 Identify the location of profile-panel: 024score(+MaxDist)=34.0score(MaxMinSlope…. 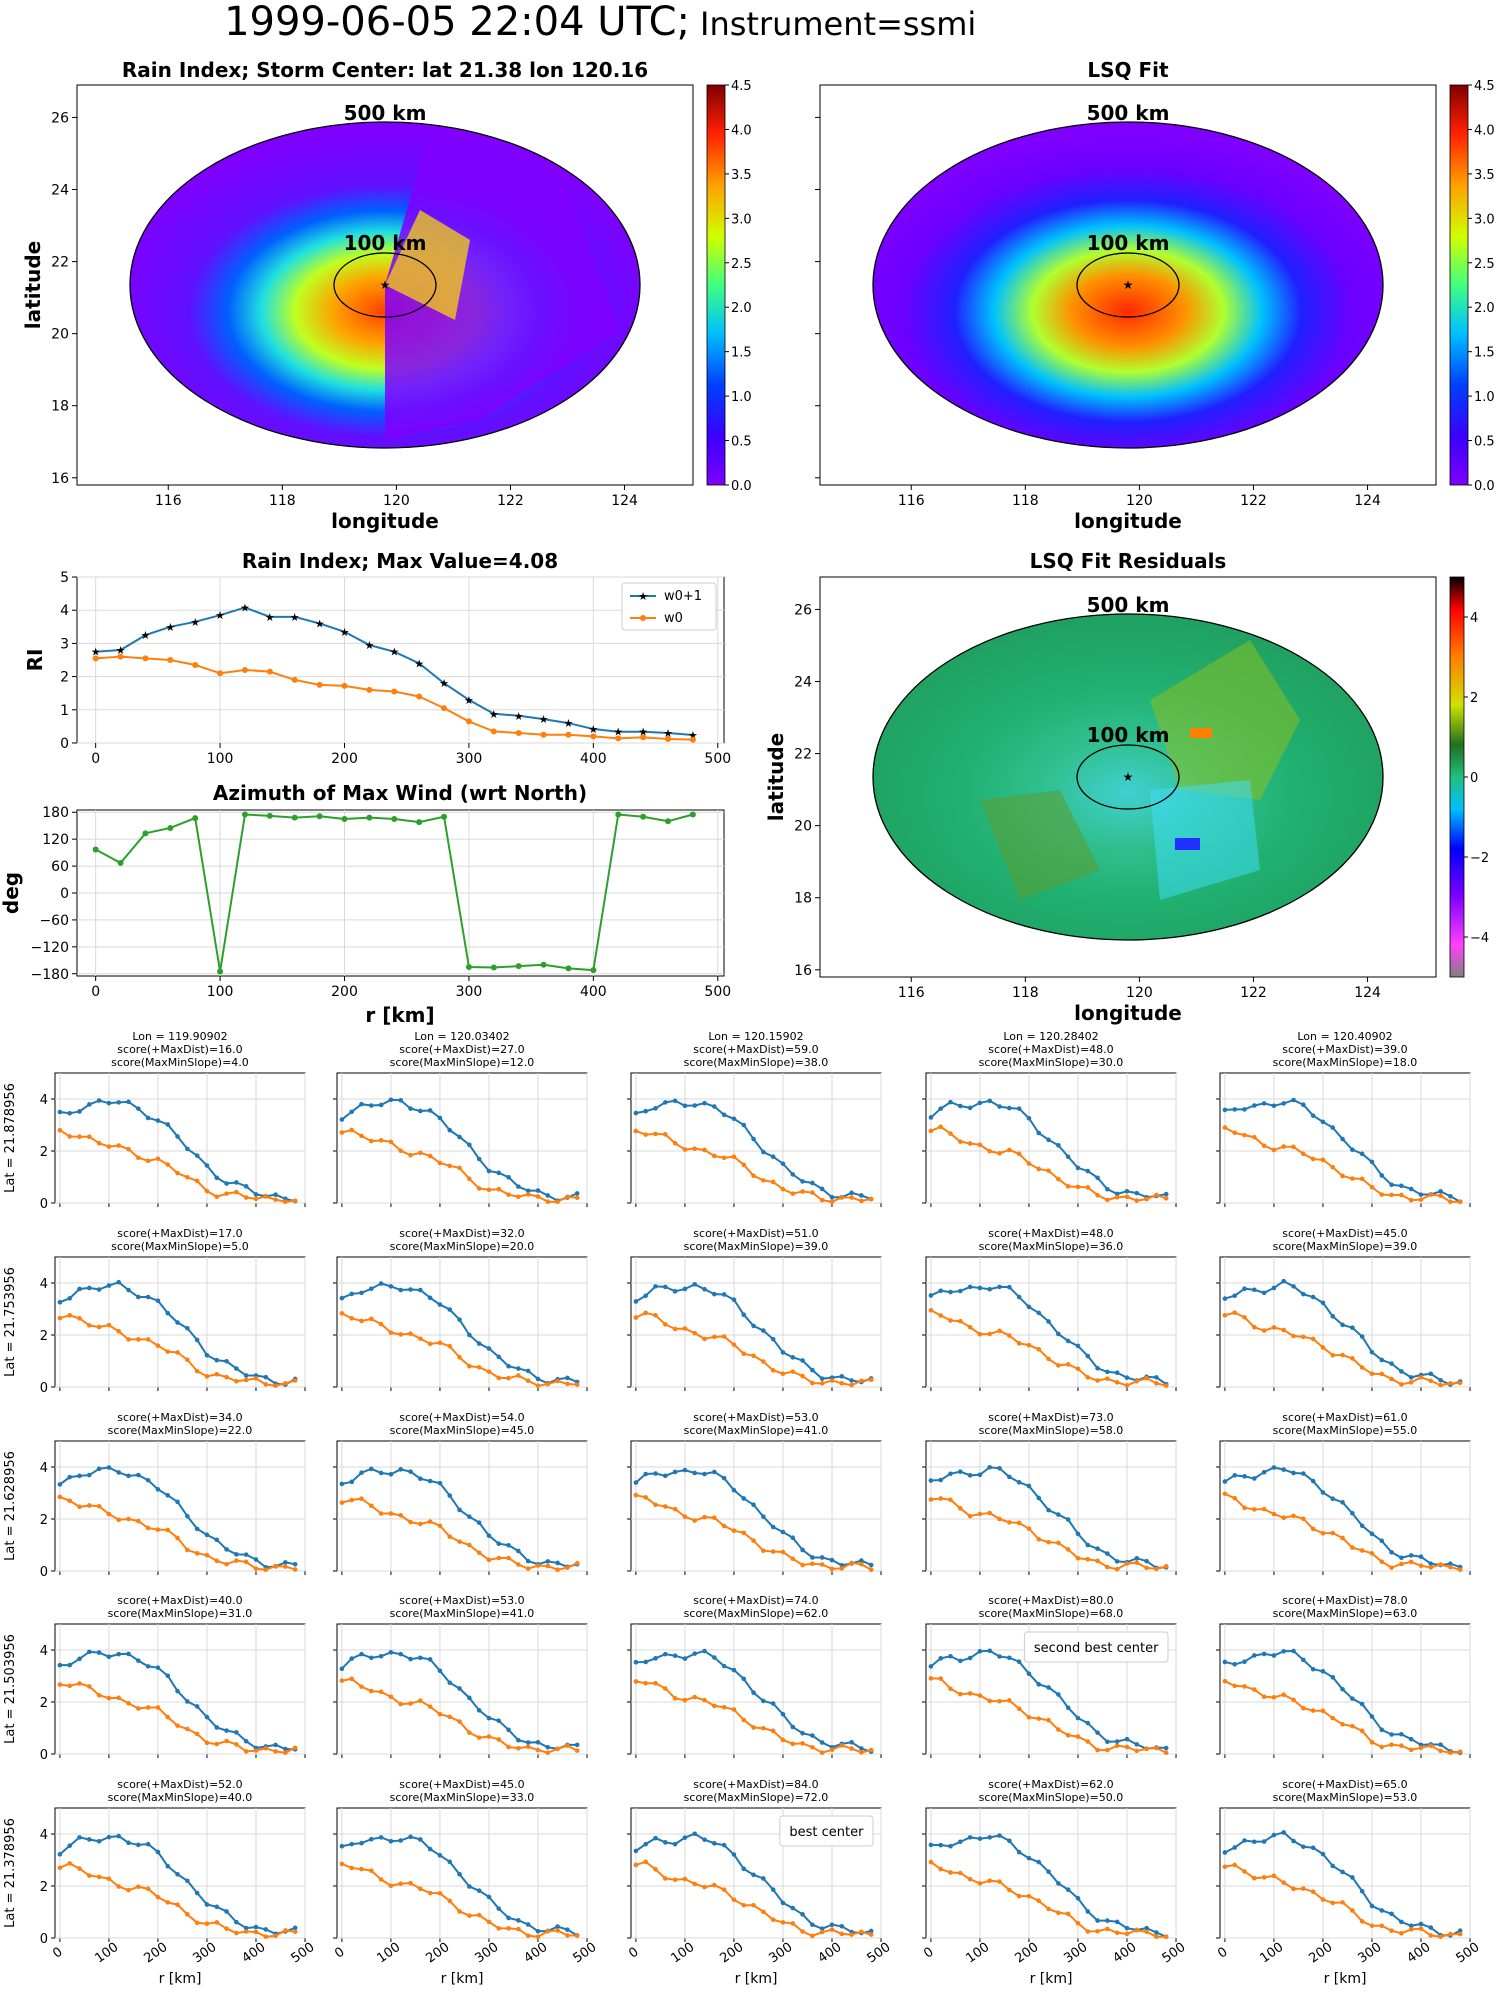
(154, 1495).